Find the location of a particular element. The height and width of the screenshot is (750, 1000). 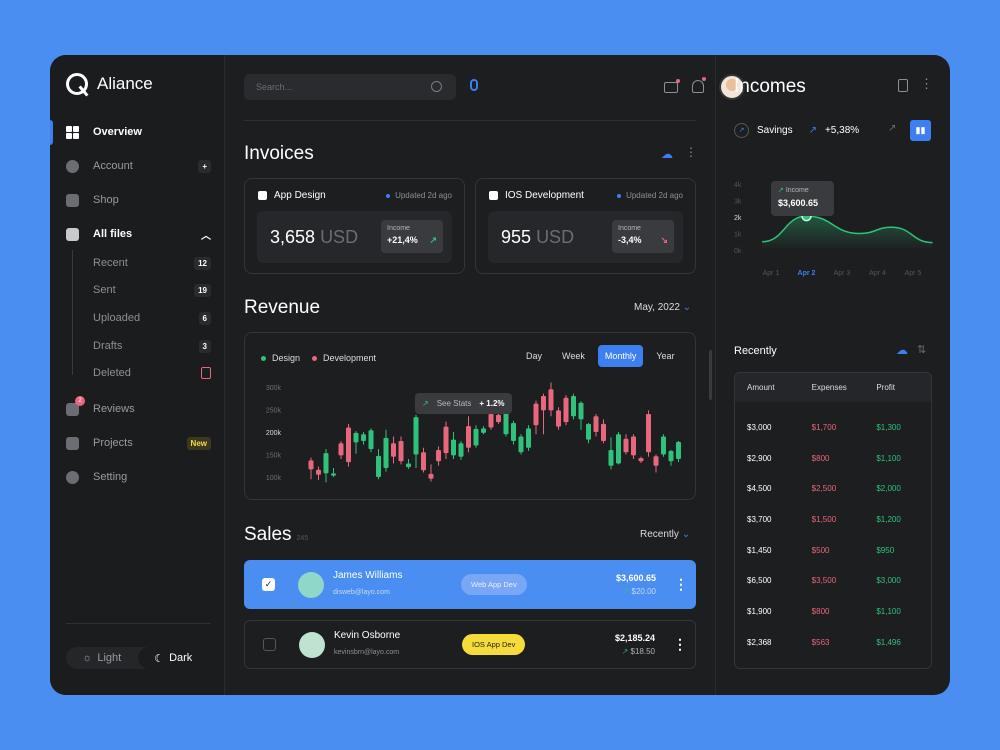

income-area-chart: 4k 3k 2k 1k 0k Apr 1 Apr 2 Apr 3 Apr 4 Apr 5 is located at coordinates (833, 229).